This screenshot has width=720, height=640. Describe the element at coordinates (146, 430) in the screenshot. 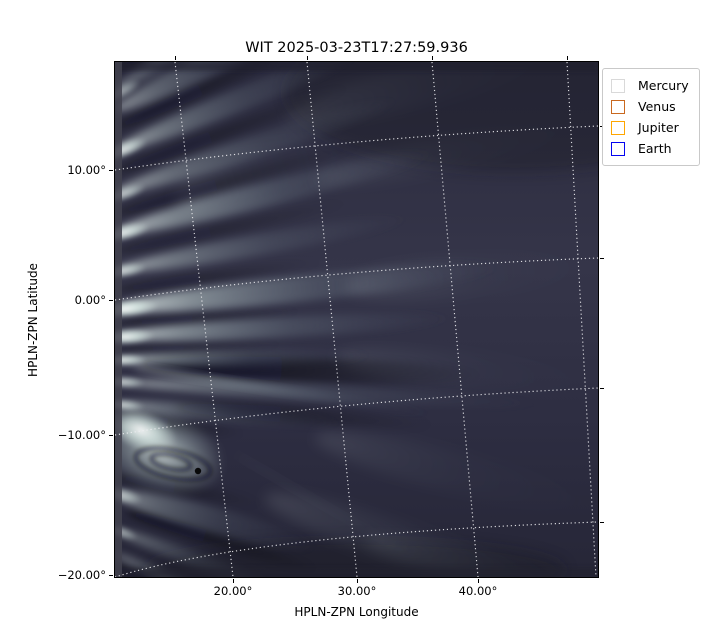

I see `blob-highlight` at that location.